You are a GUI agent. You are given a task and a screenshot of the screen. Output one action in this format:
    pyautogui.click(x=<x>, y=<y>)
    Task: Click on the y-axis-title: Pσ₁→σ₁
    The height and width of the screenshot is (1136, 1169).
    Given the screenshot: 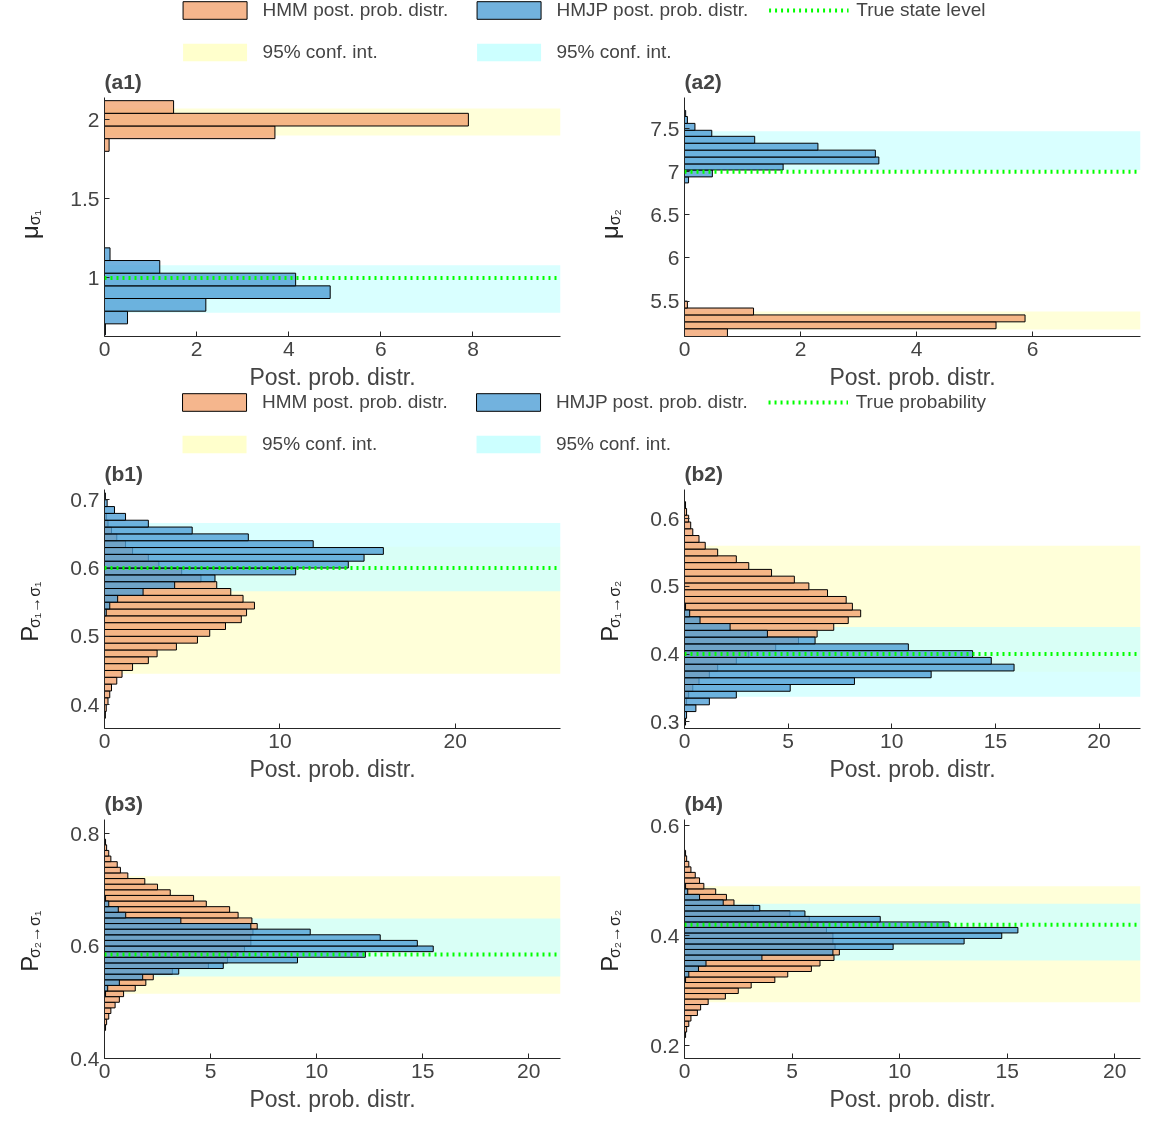 What is the action you would take?
    pyautogui.click(x=29, y=611)
    